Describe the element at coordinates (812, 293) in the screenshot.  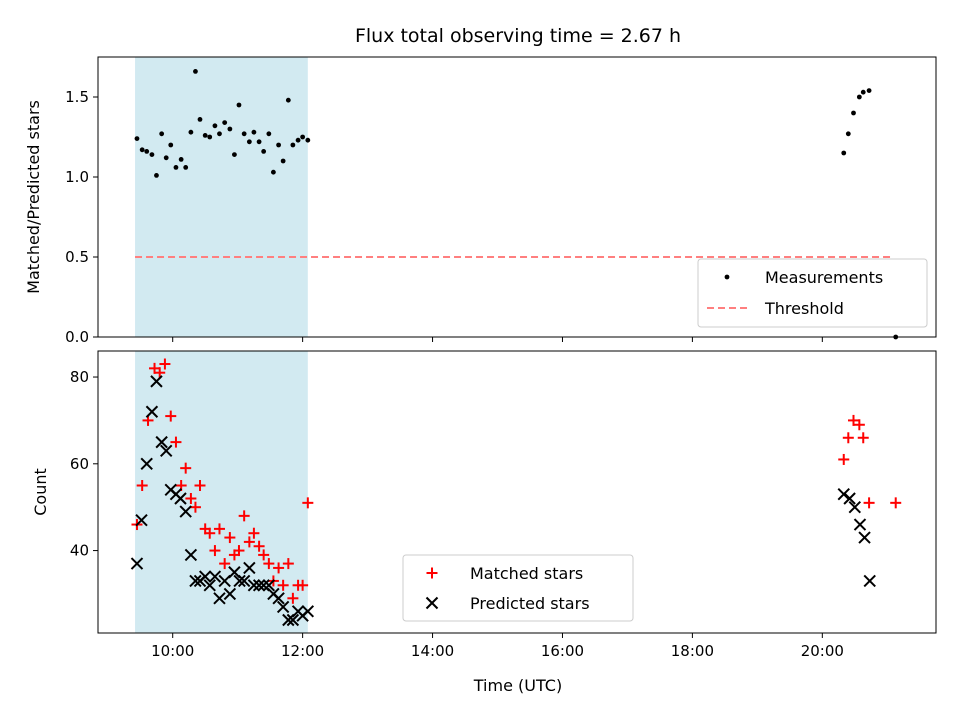
I see `top-legend-box` at that location.